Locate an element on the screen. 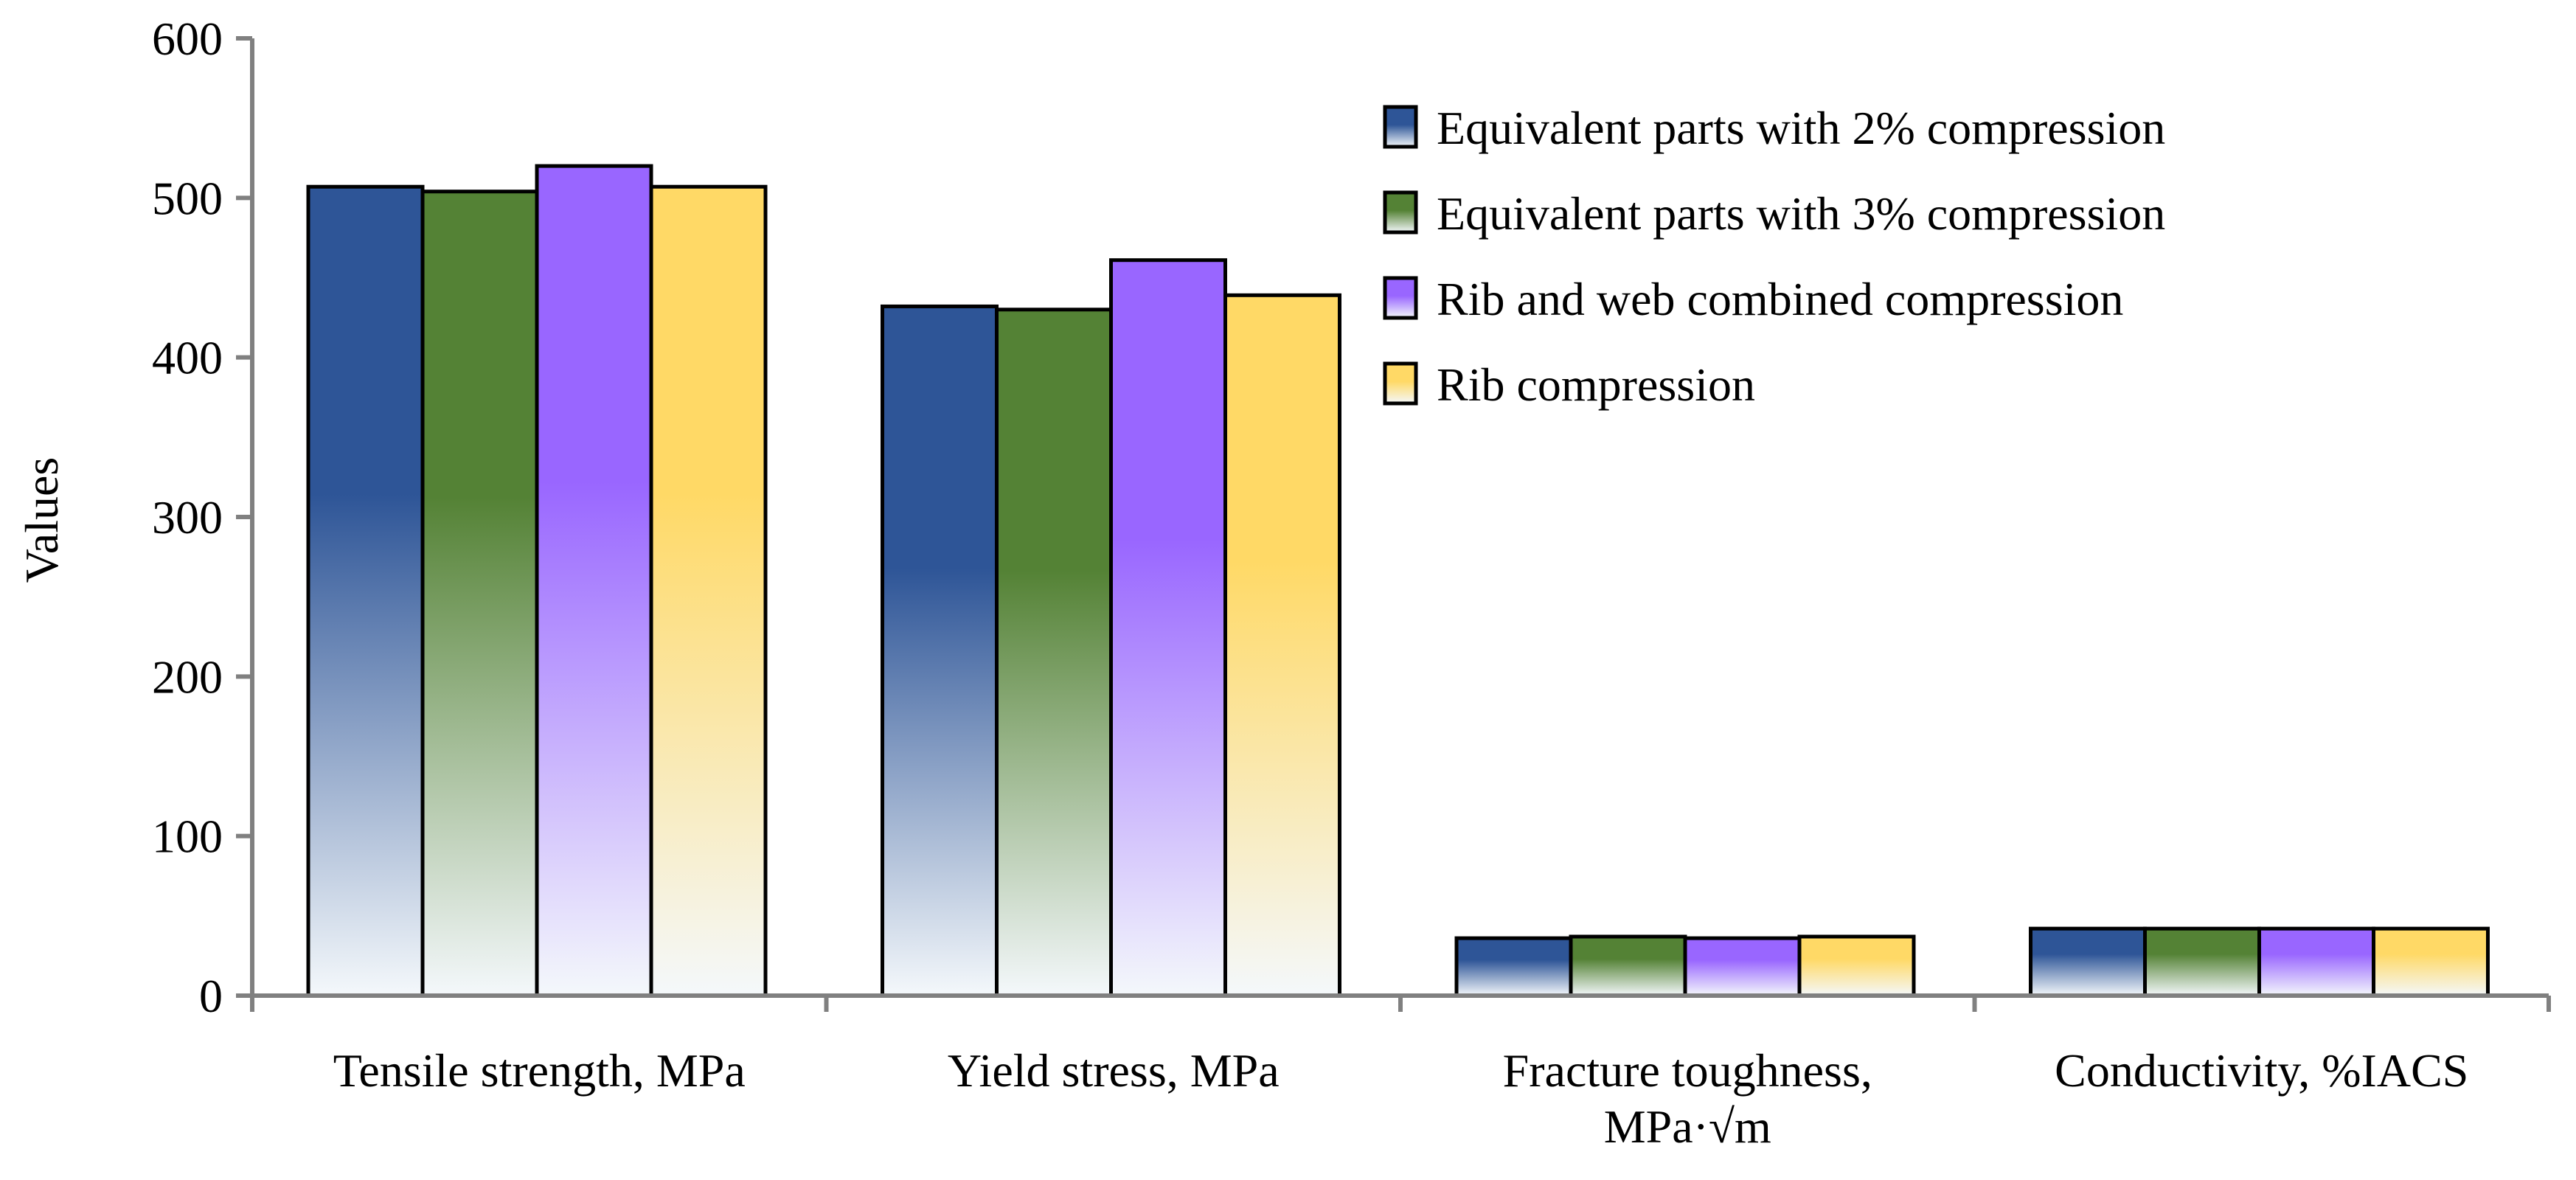  legend-label-2: Equivalent parts with 3% compression is located at coordinates (1801, 213).